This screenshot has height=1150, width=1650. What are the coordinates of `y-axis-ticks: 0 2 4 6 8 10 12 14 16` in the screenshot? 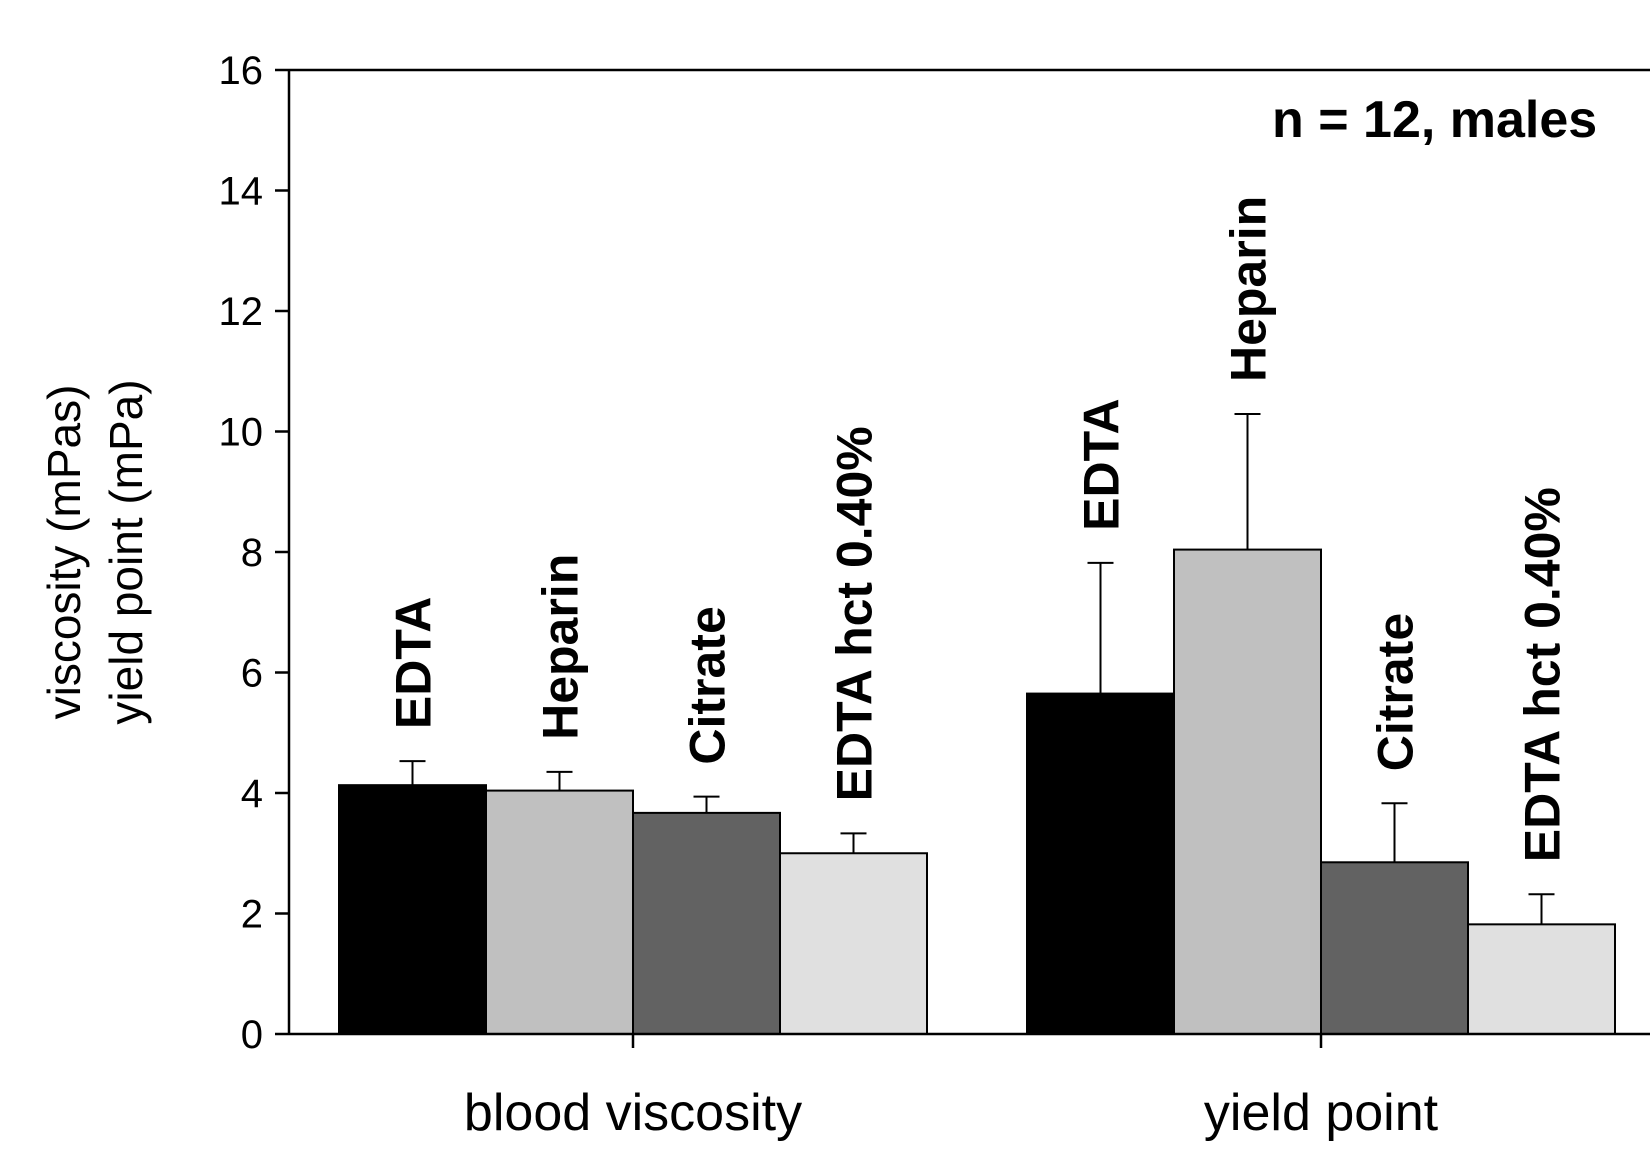 It's located at (254, 553).